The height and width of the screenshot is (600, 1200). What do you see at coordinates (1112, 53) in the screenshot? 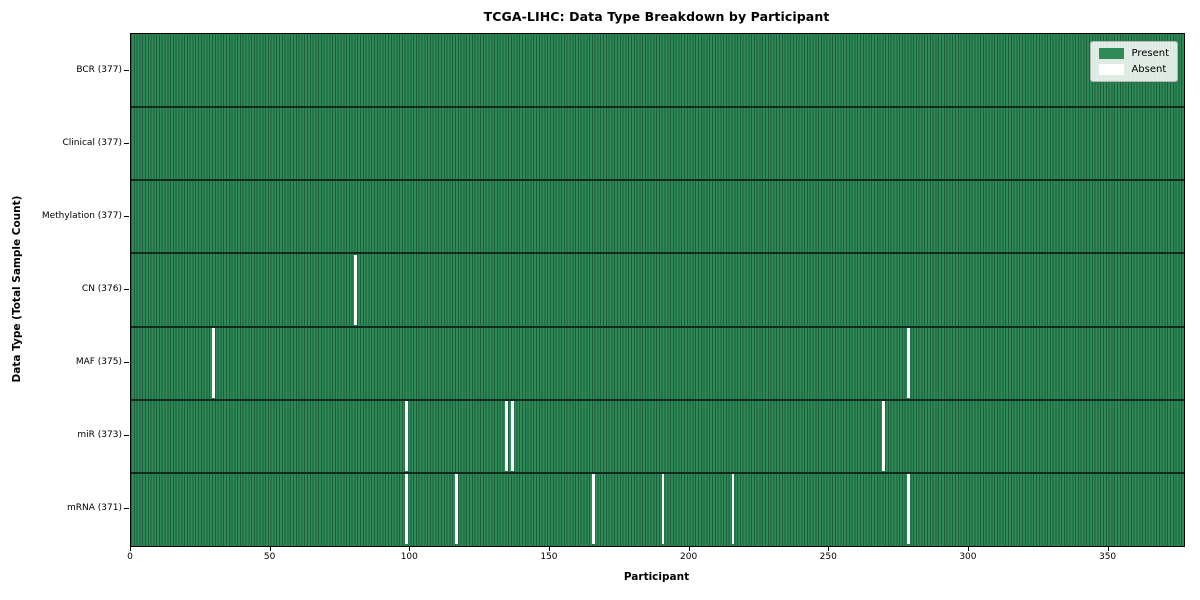
I see `legend-swatch-present` at bounding box center [1112, 53].